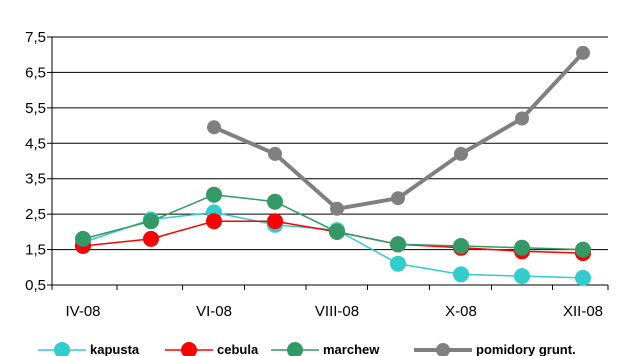 Image resolution: width=618 pixels, height=356 pixels. I want to click on x-tick-label: VIII-08, so click(337, 311).